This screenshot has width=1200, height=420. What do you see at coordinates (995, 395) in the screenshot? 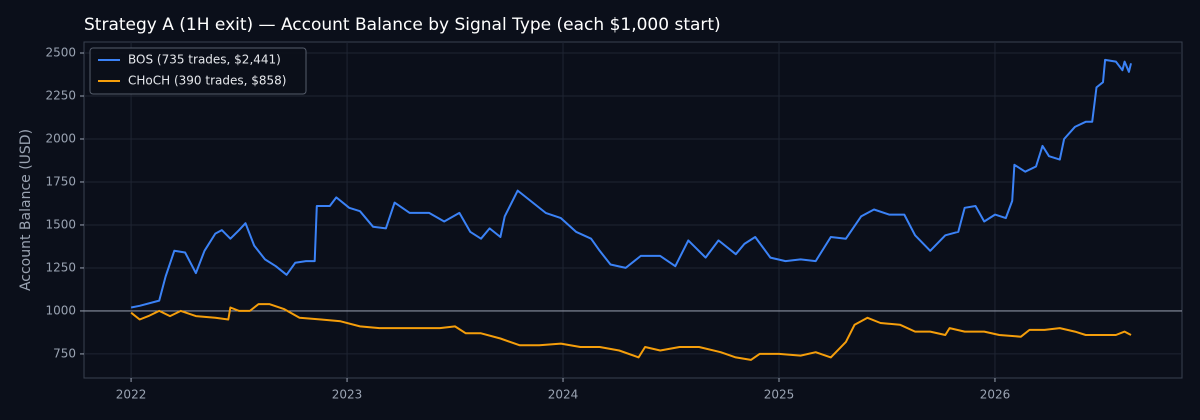
I see `x-tick-label: 2026` at bounding box center [995, 395].